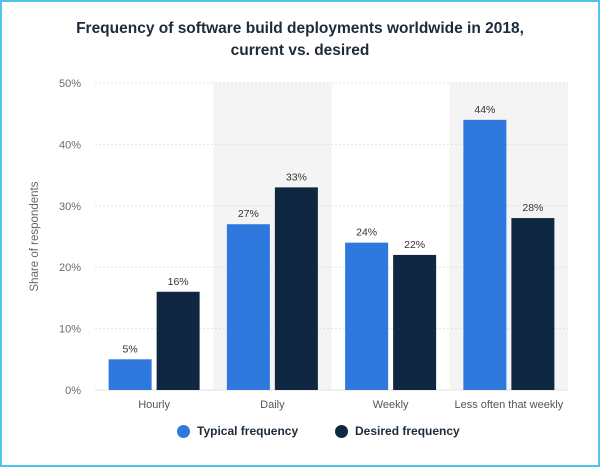 Image resolution: width=600 pixels, height=467 pixels. I want to click on y-tick-label: 50%, so click(70, 84).